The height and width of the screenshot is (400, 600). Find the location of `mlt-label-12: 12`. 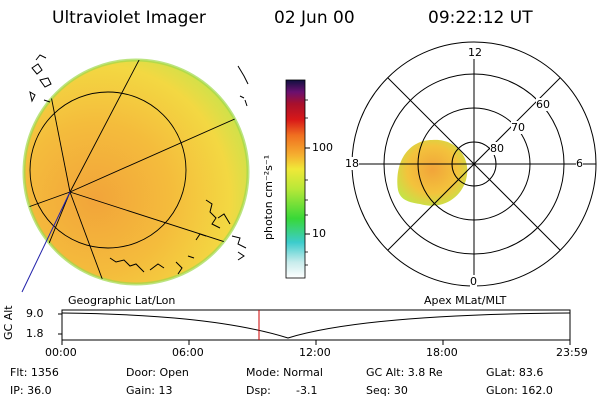

mlt-label-12: 12 is located at coordinates (475, 52).